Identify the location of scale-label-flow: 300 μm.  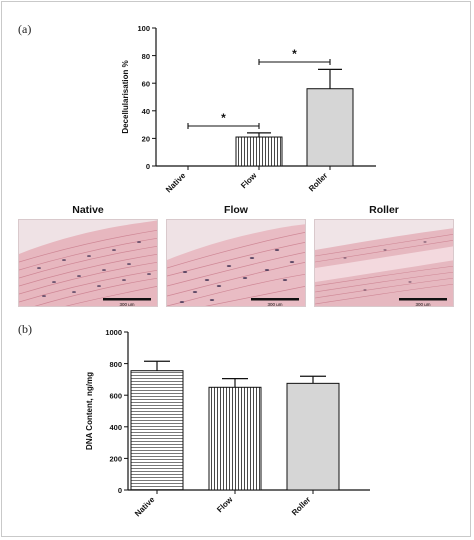
(274, 304).